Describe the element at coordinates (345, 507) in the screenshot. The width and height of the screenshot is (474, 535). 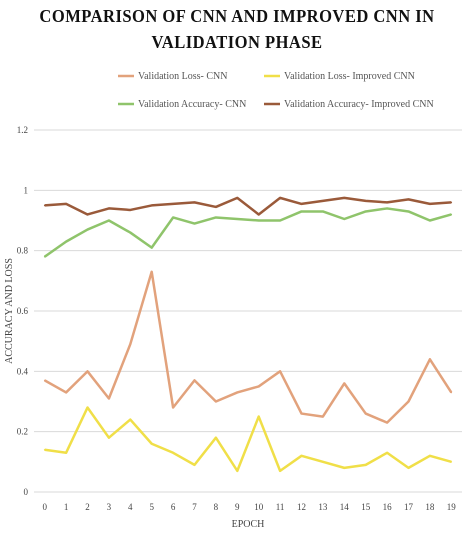
I see `x-tick-label: 14` at that location.